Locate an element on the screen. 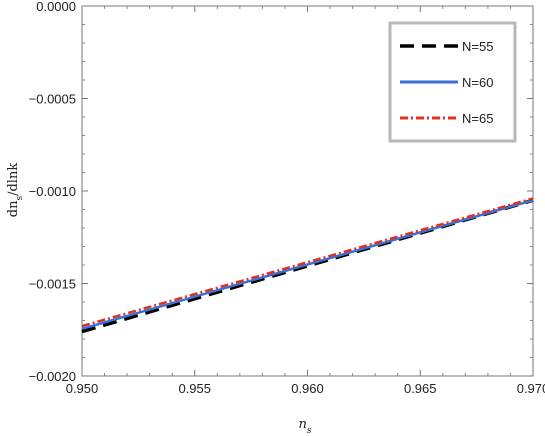  legend: N=55 N=60 N=65 is located at coordinates (452, 82).